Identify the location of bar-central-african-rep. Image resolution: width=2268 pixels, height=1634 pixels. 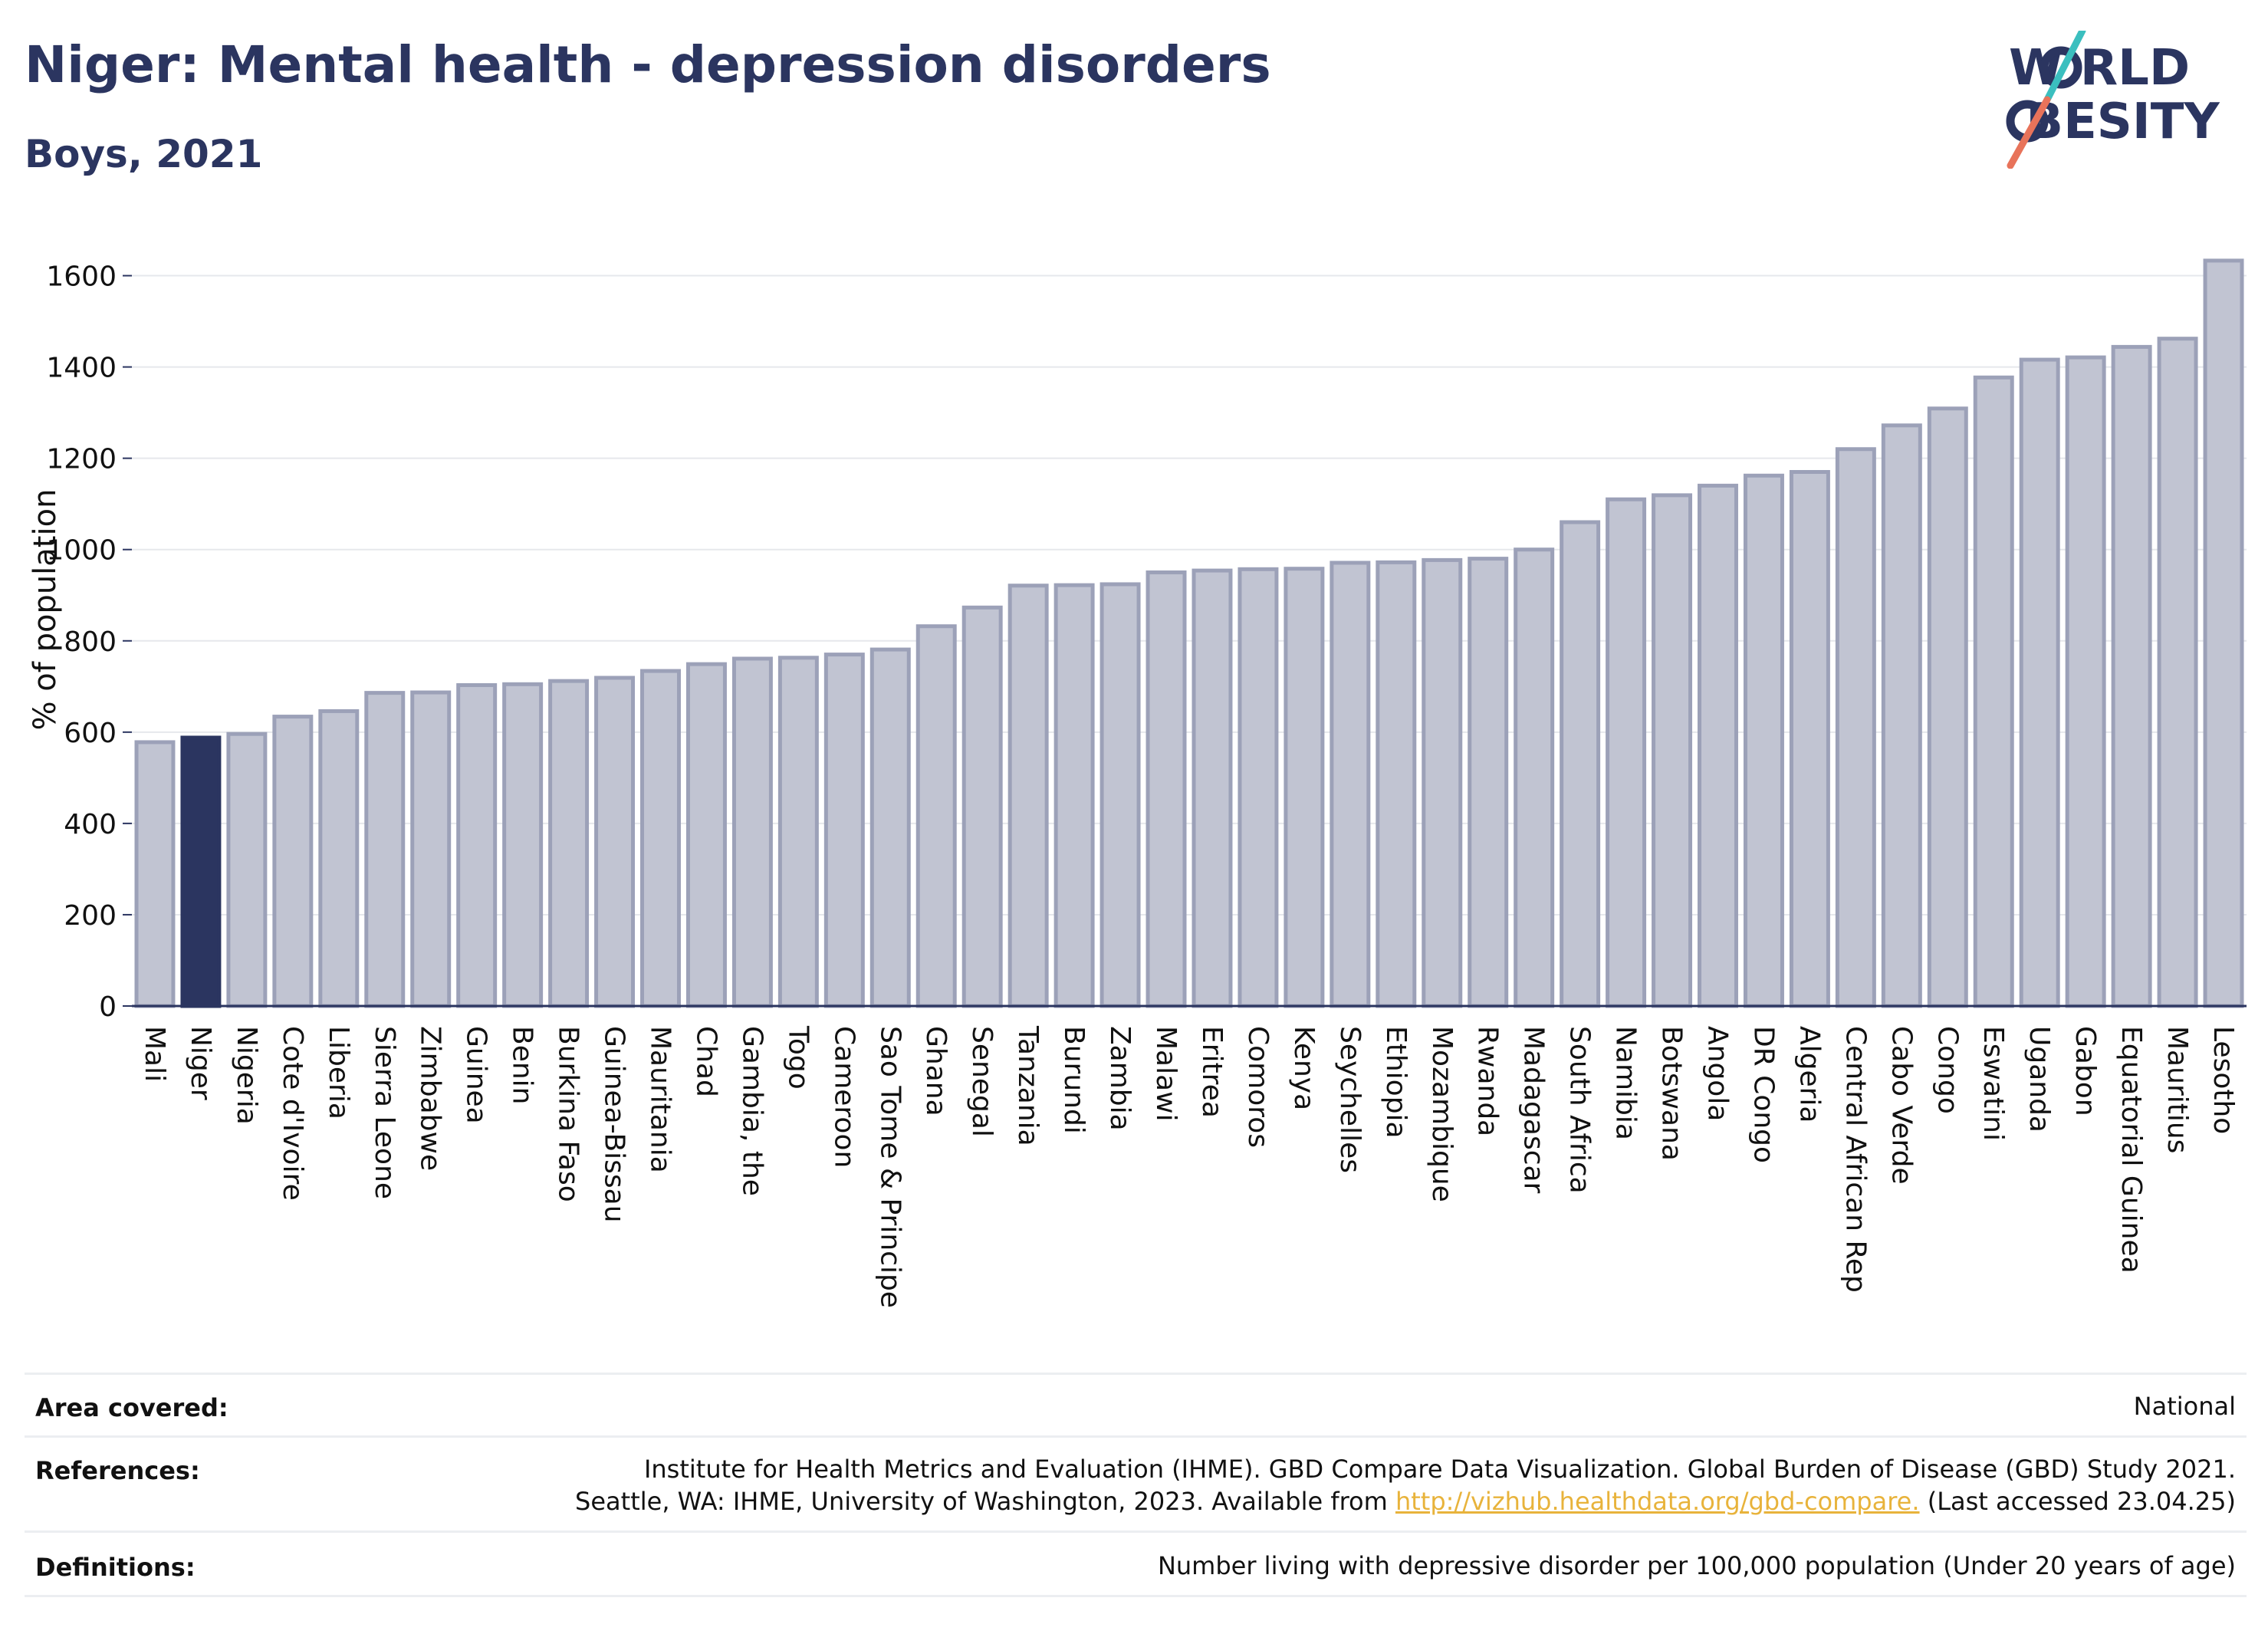
(1855, 728).